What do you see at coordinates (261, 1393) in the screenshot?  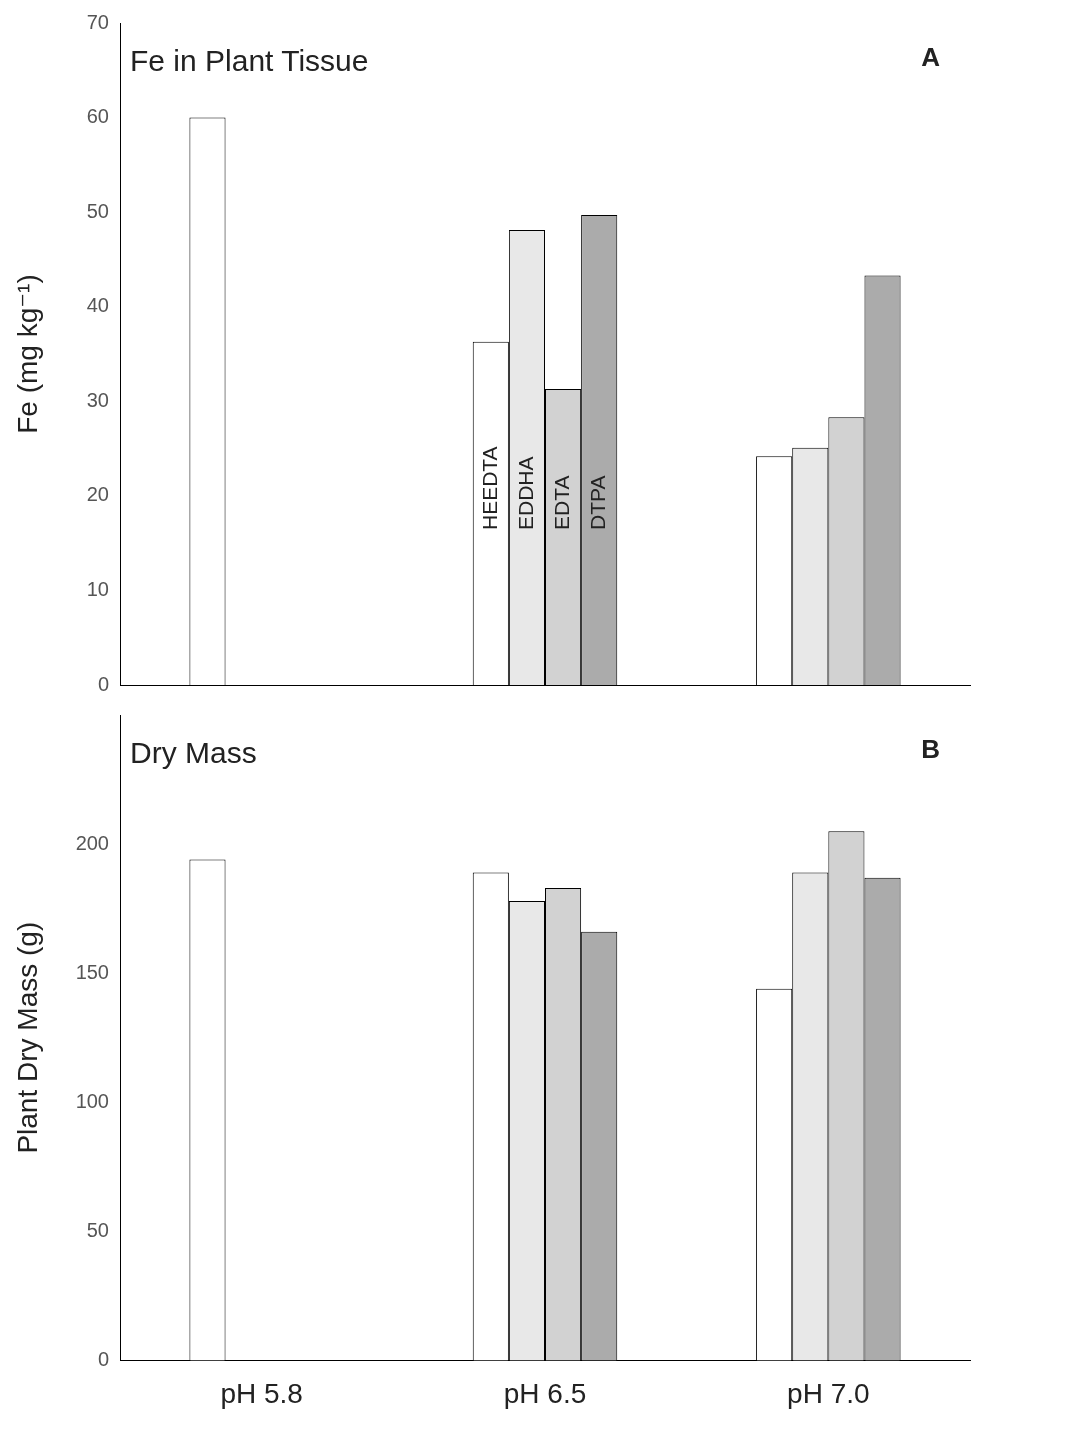 I see `x-tick-label: pH 5.8` at bounding box center [261, 1393].